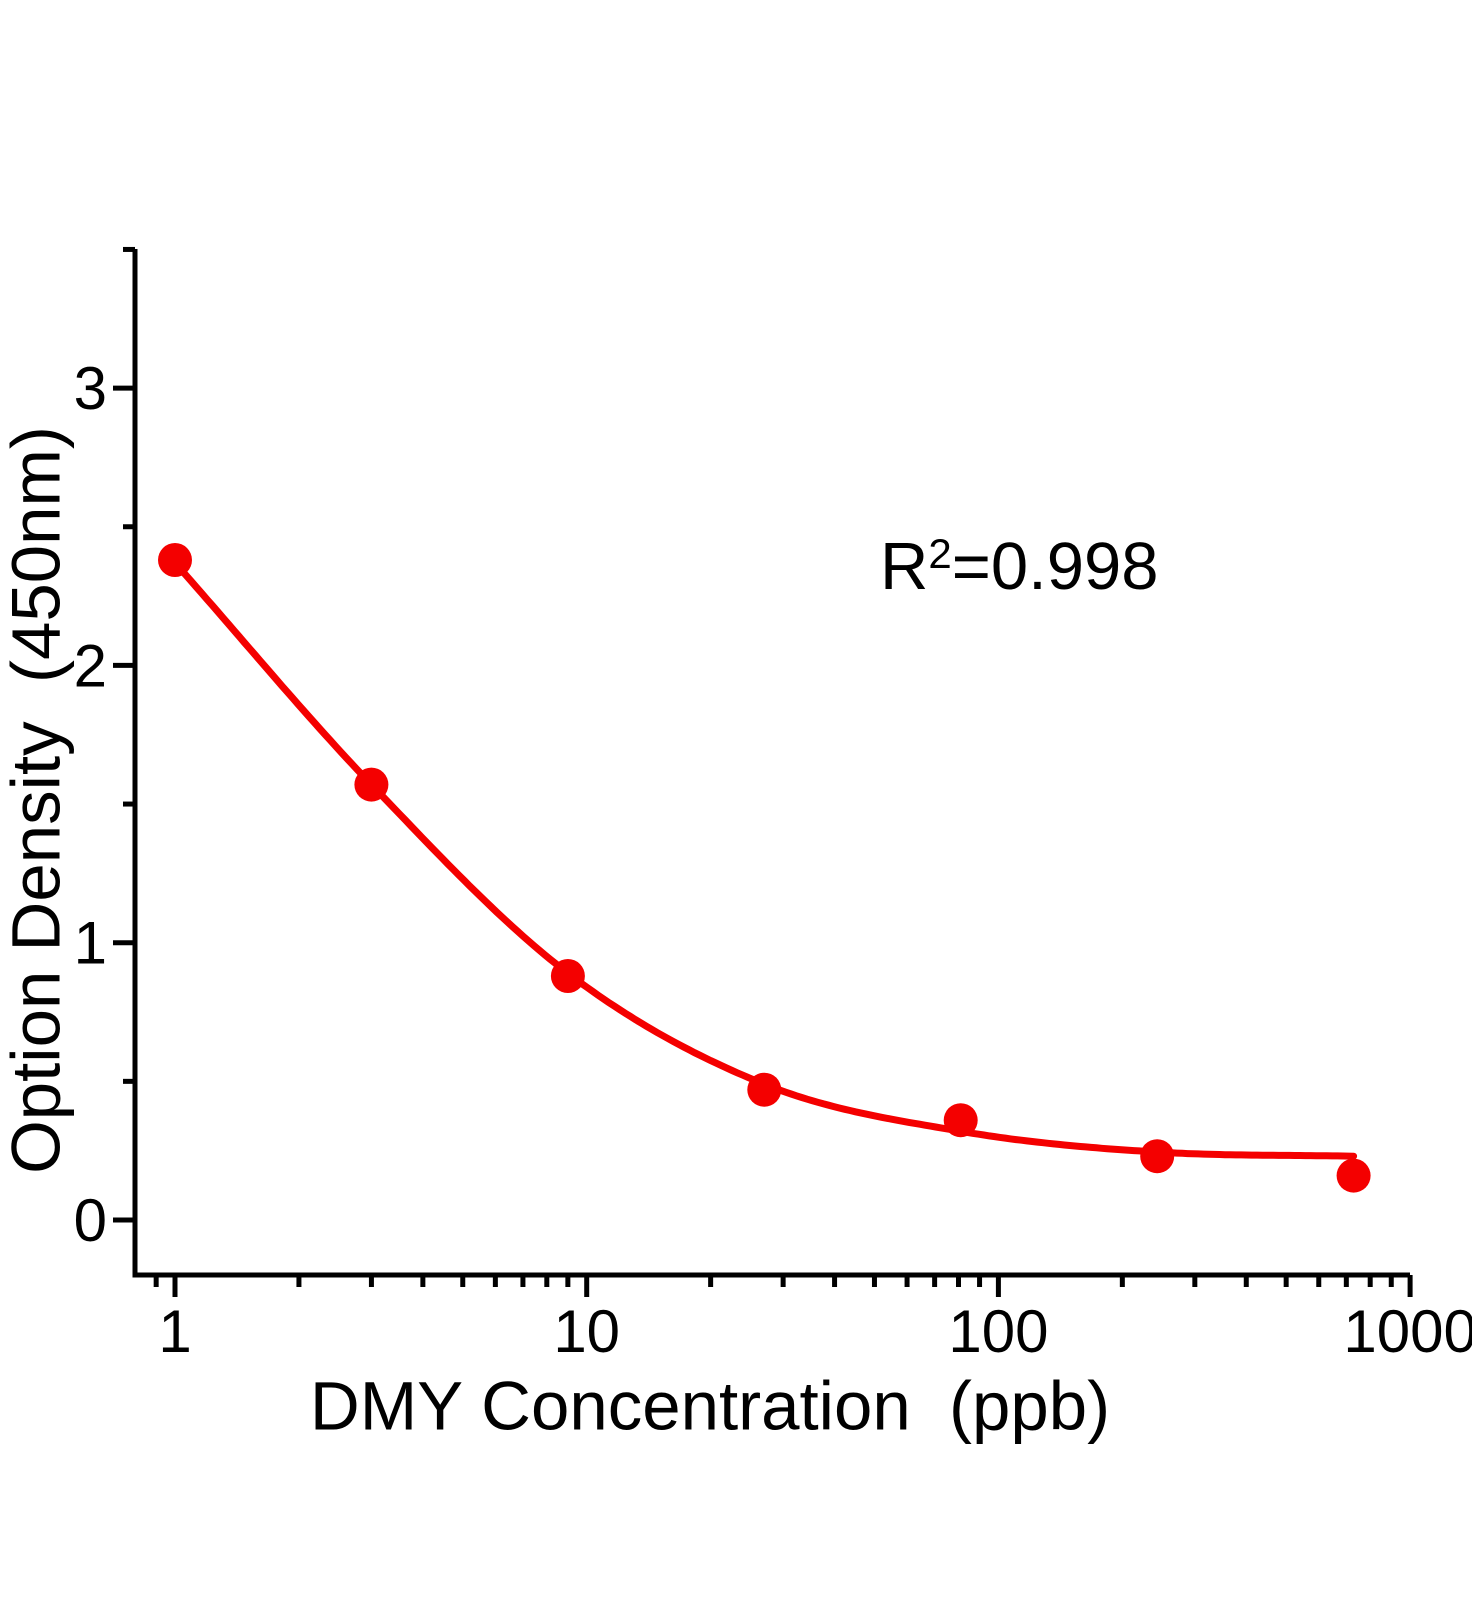 The height and width of the screenshot is (1600, 1472). Describe the element at coordinates (90, 1220) in the screenshot. I see `y-tick-label: 0` at that location.